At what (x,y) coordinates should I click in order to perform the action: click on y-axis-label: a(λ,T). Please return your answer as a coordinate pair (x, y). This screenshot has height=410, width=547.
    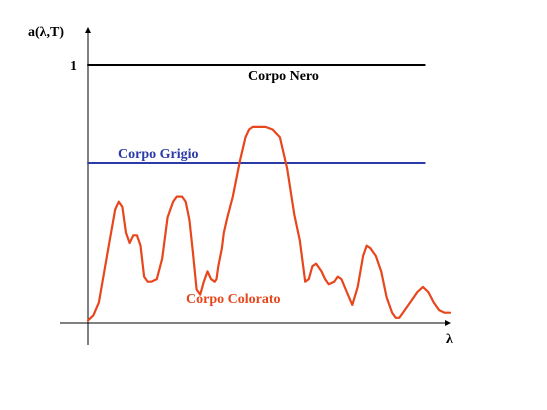
    Looking at the image, I should click on (46, 32).